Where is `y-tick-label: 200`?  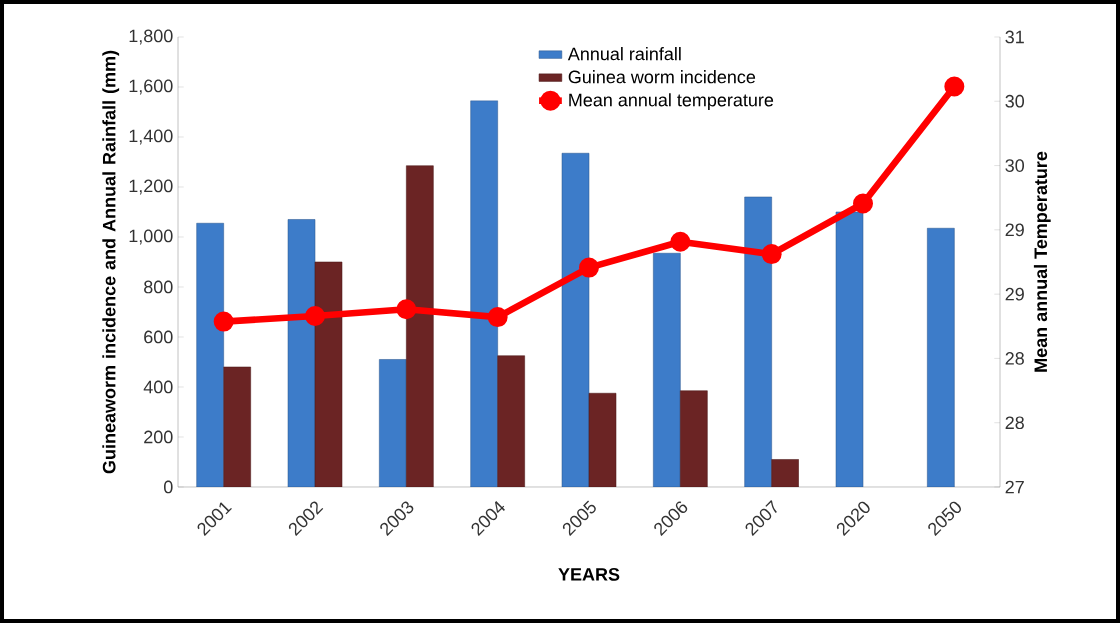
y-tick-label: 200 is located at coordinates (158, 437).